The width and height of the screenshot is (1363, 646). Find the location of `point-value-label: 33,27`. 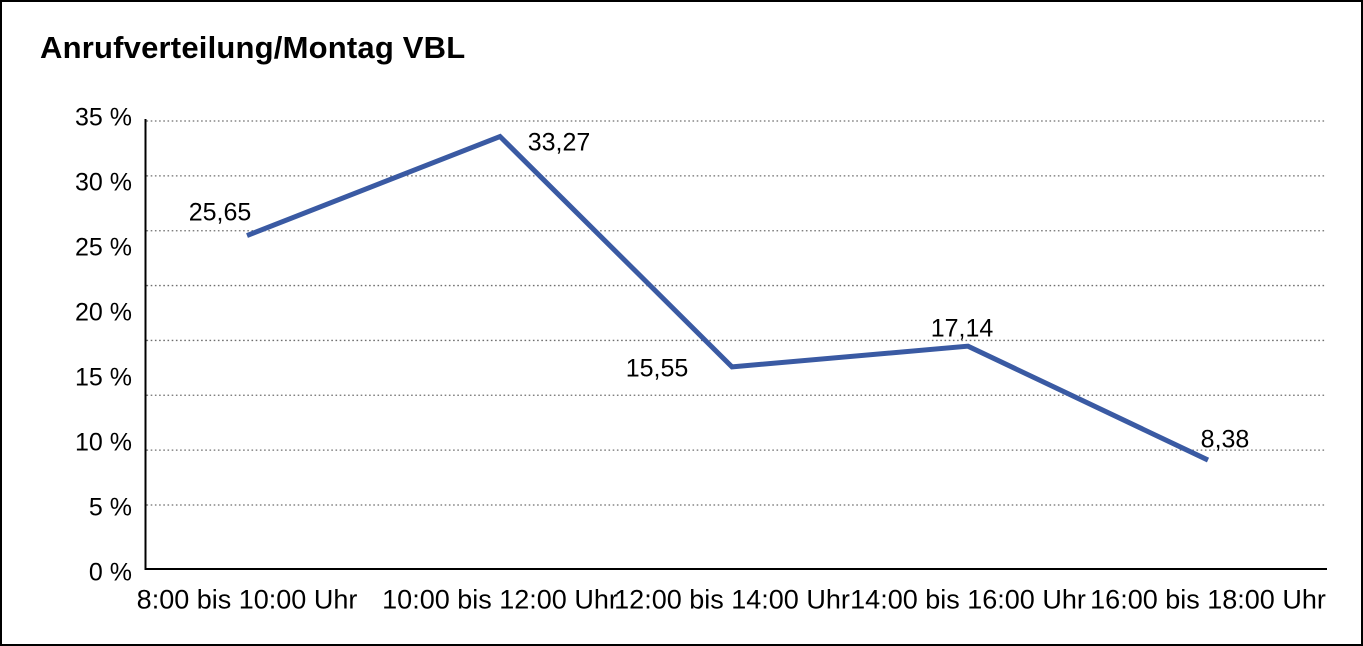

point-value-label: 33,27 is located at coordinates (559, 142).